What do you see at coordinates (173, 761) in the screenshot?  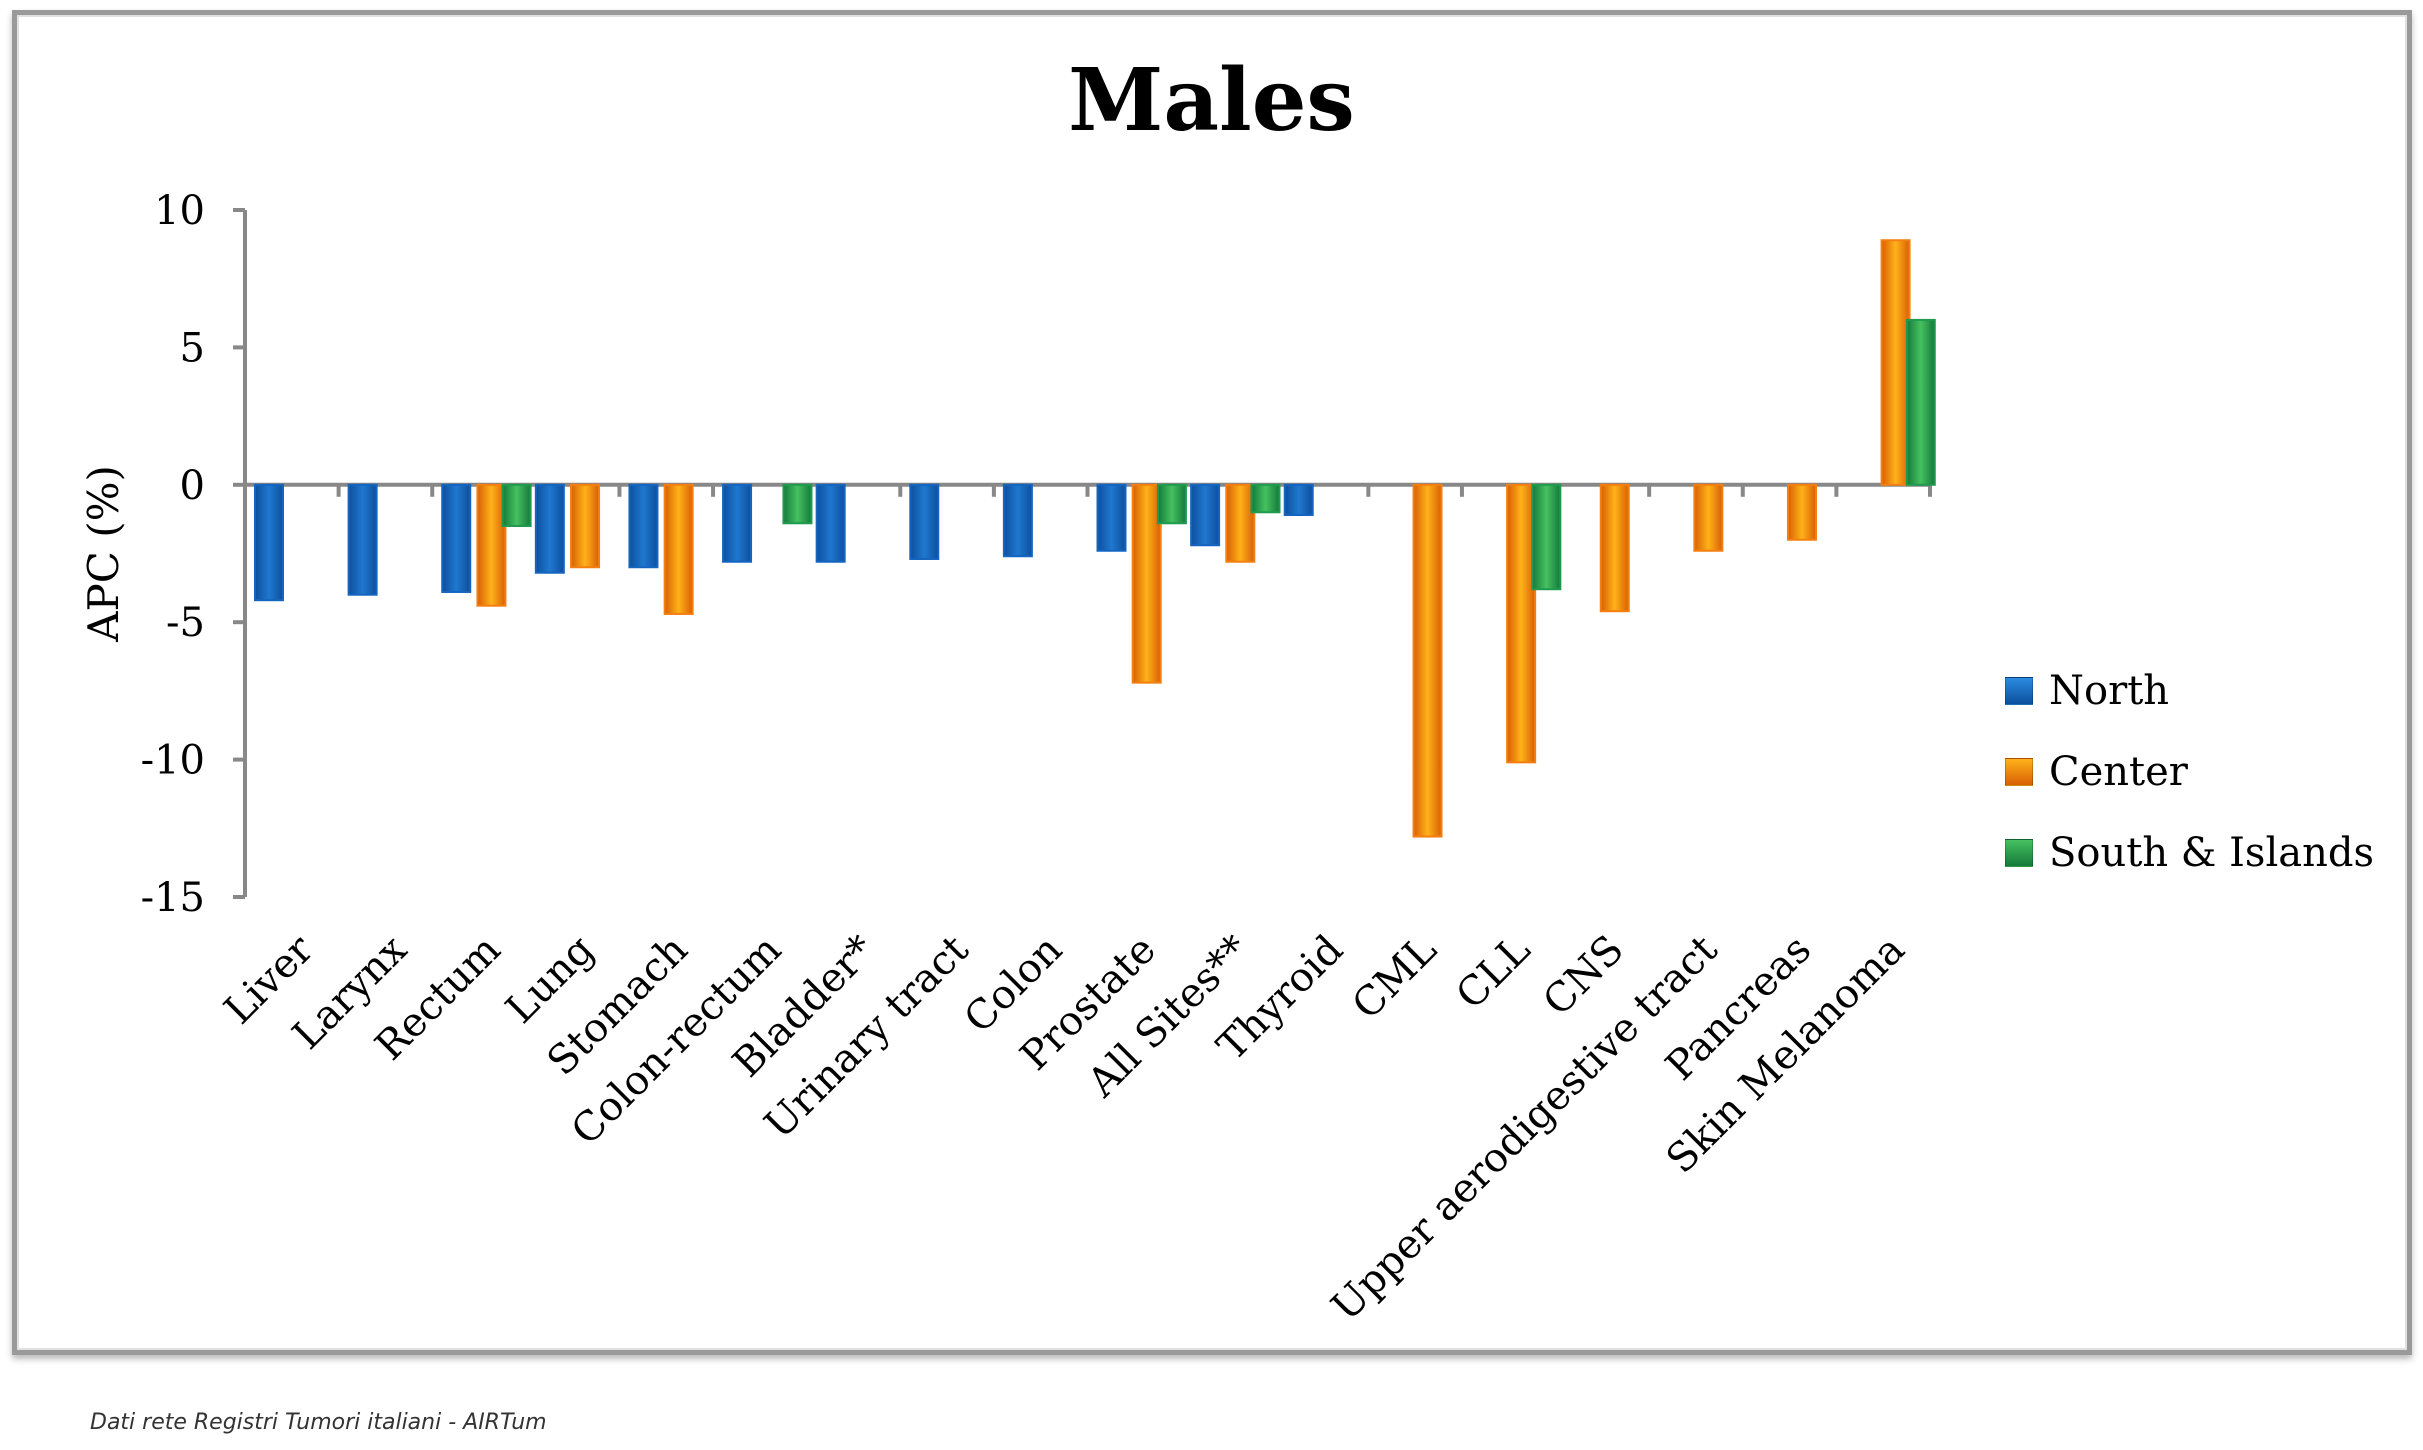 I see `y-tick-label: -10` at bounding box center [173, 761].